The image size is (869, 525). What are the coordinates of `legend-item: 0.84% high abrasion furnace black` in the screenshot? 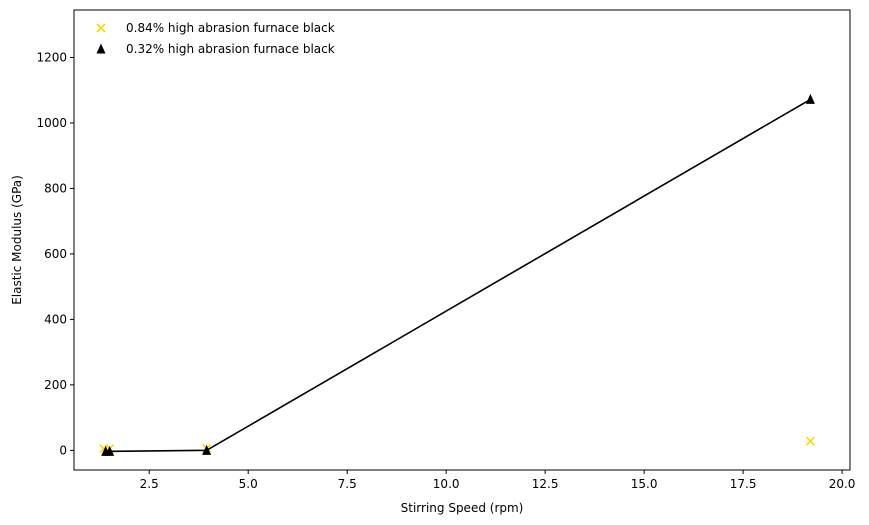 It's located at (215, 28).